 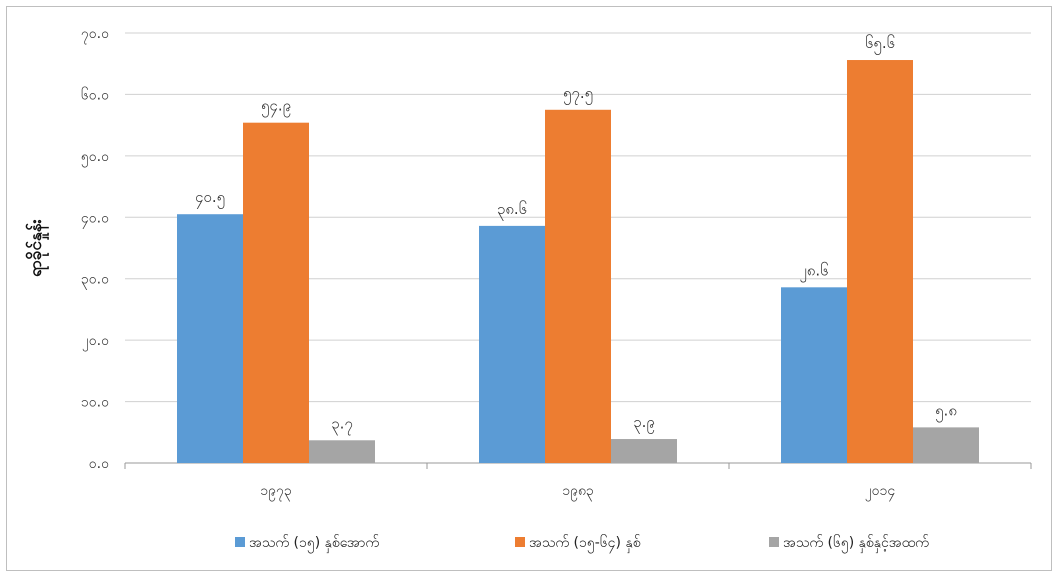 What do you see at coordinates (37, 247) in the screenshot?
I see `y-axis-label: ရာခိုင်နှုန်း` at bounding box center [37, 247].